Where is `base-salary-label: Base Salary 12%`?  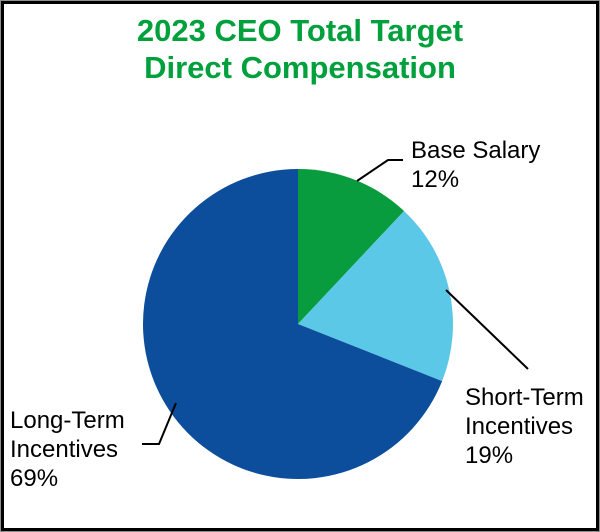 base-salary-label: Base Salary 12% is located at coordinates (475, 165).